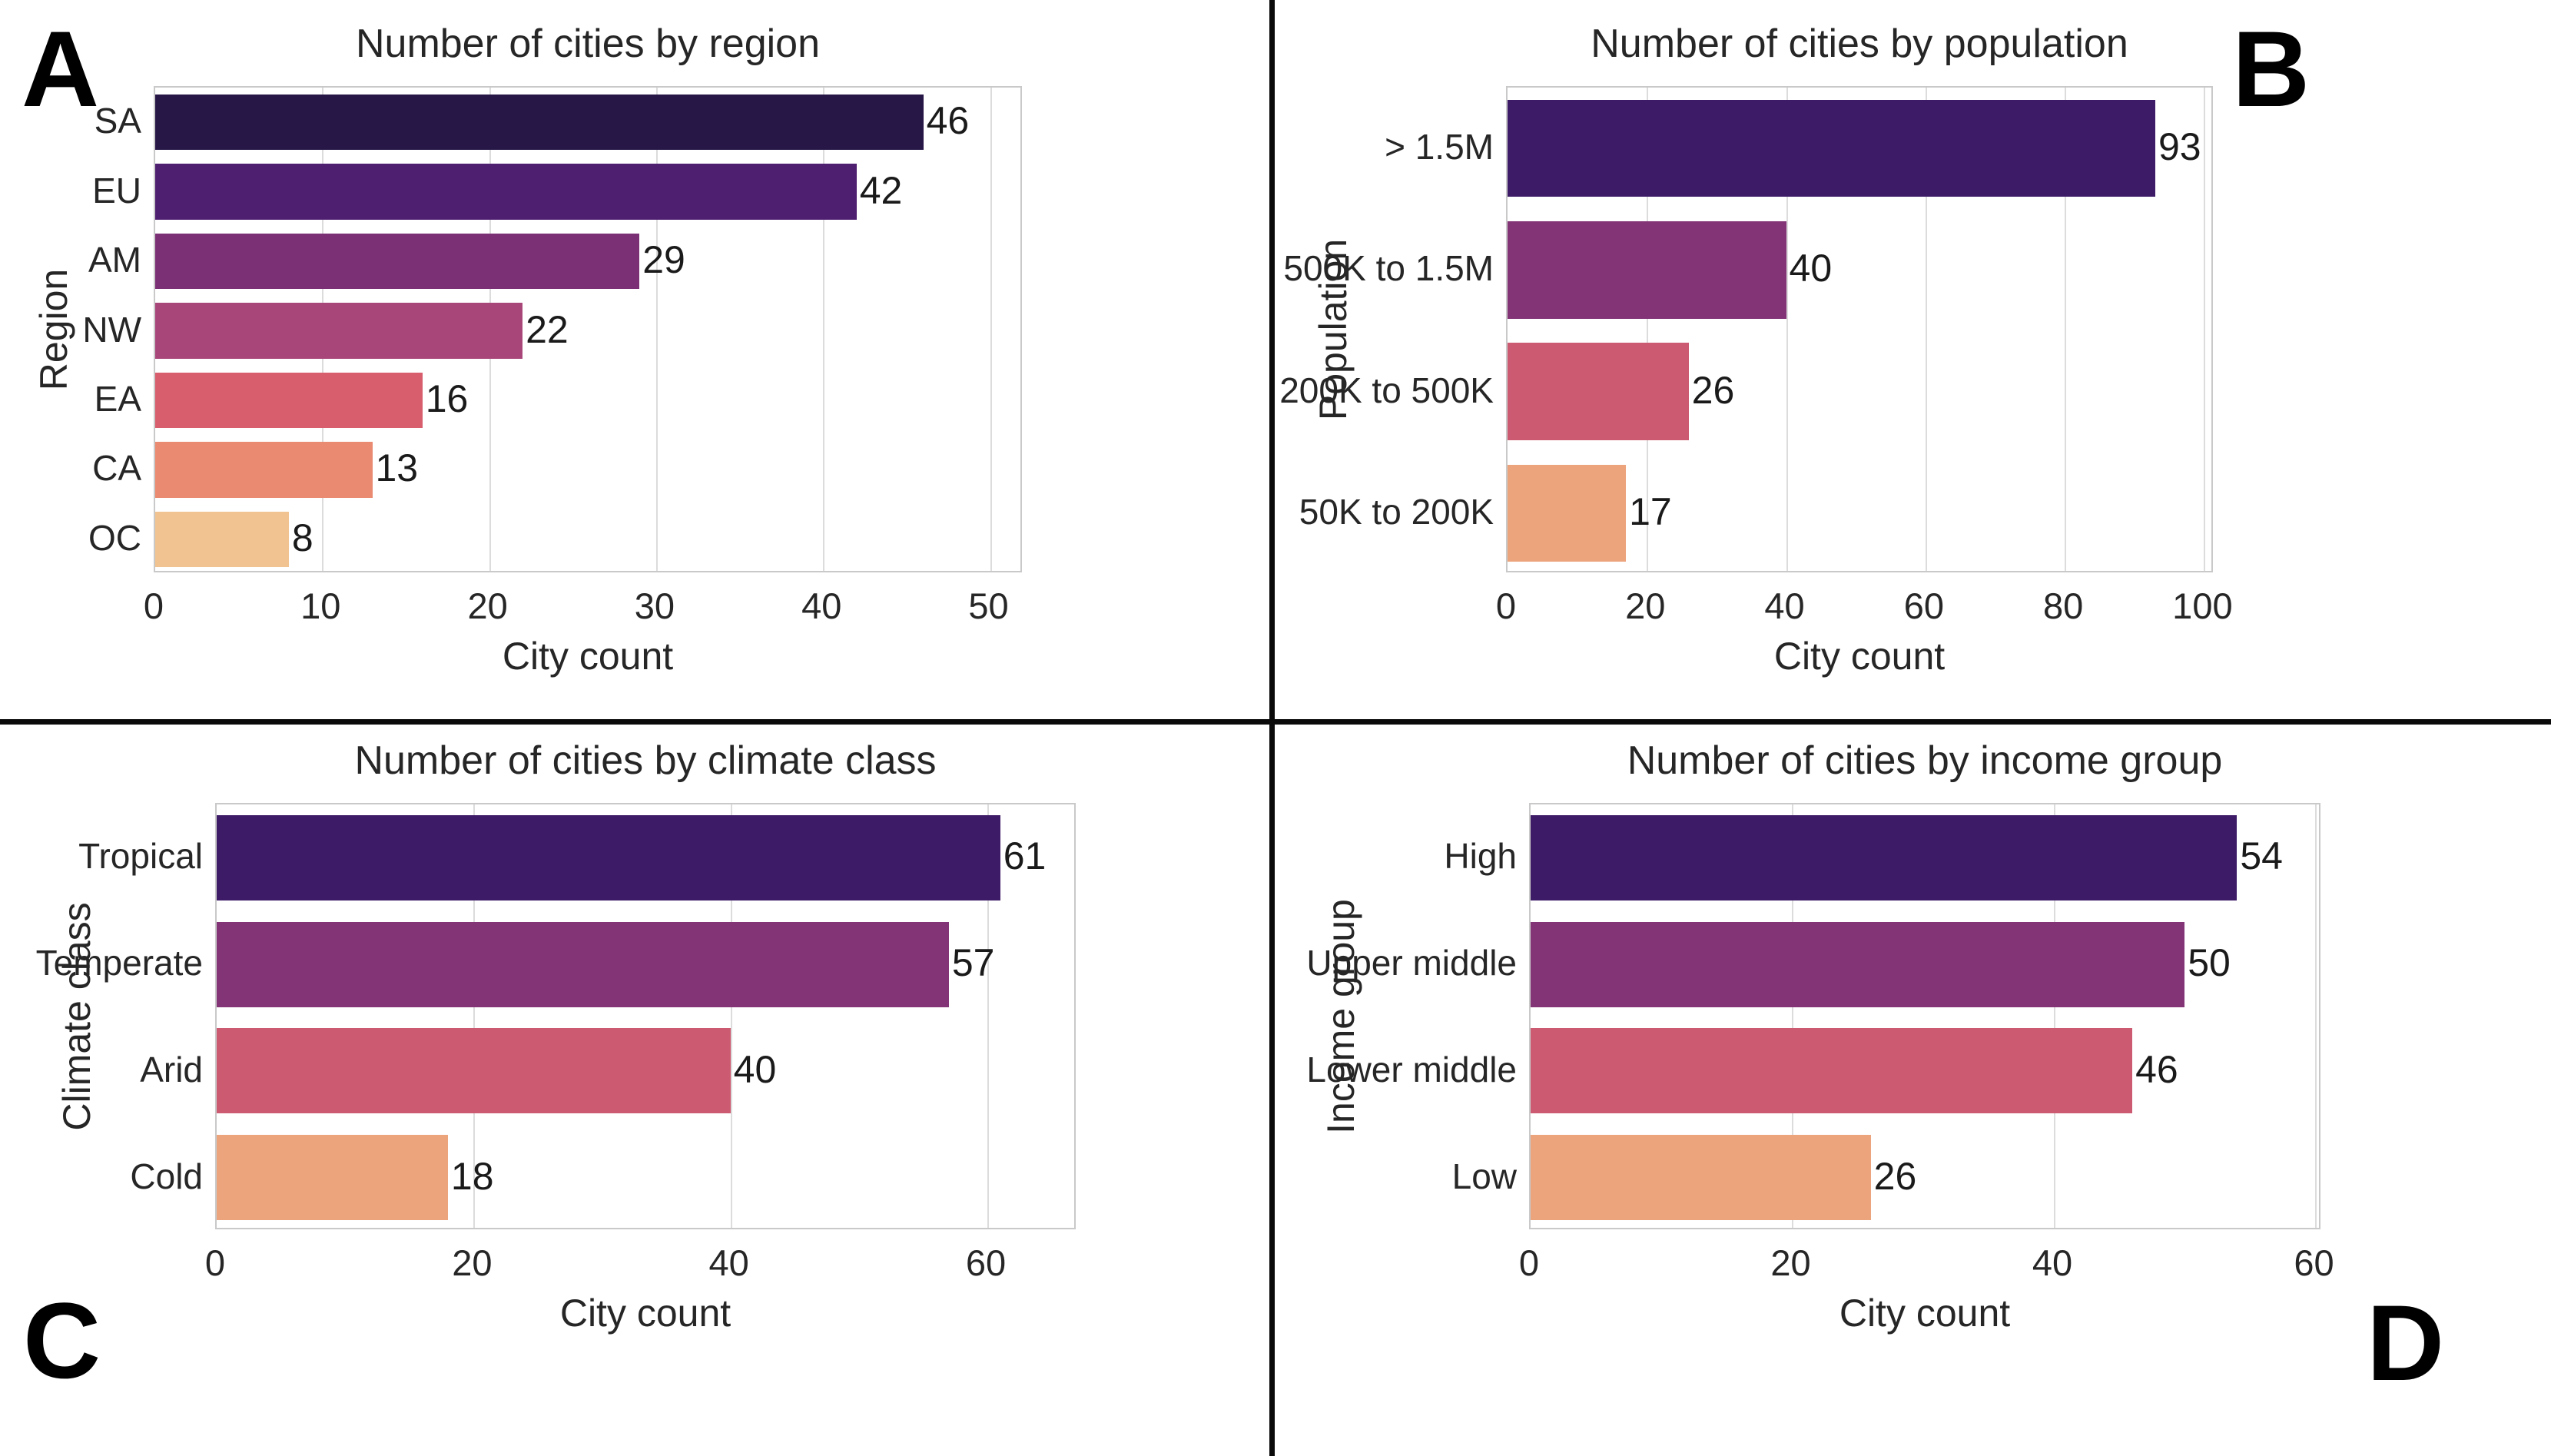  What do you see at coordinates (588, 44) in the screenshot?
I see `chart-title: Number of cities by region` at bounding box center [588, 44].